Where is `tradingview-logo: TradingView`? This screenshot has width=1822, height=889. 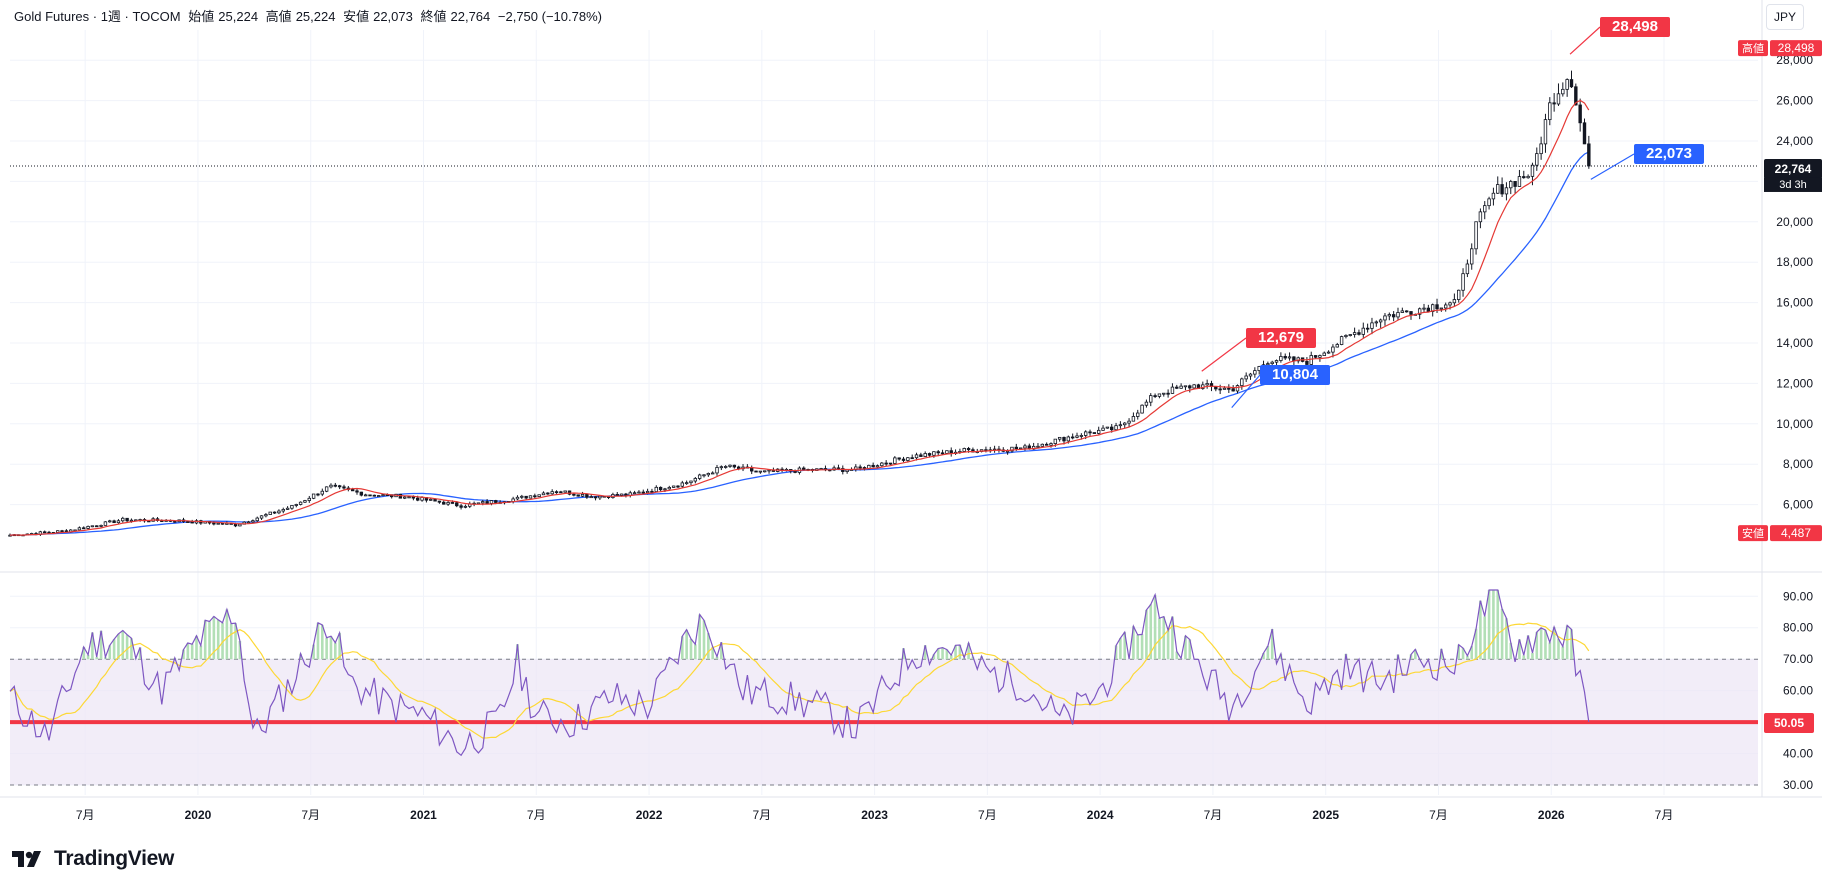
tradingview-logo: TradingView is located at coordinates (93, 859).